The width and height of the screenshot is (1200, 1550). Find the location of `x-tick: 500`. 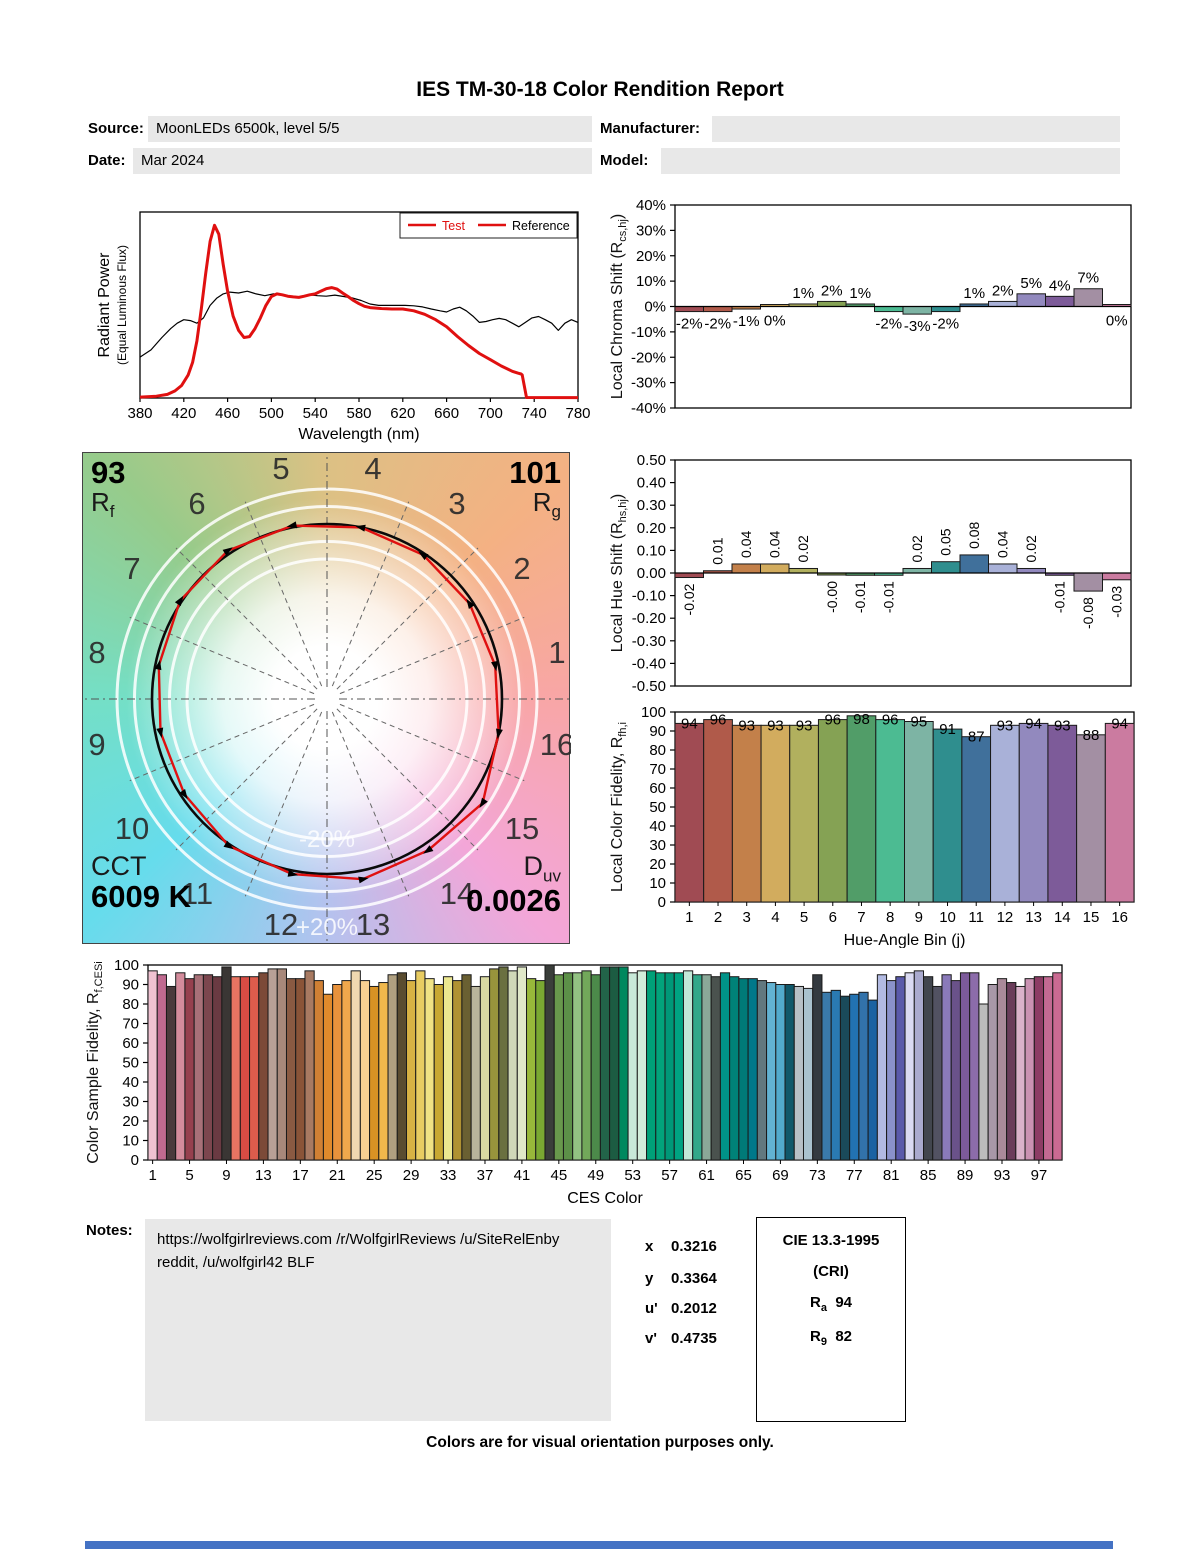

x-tick: 500 is located at coordinates (271, 413).